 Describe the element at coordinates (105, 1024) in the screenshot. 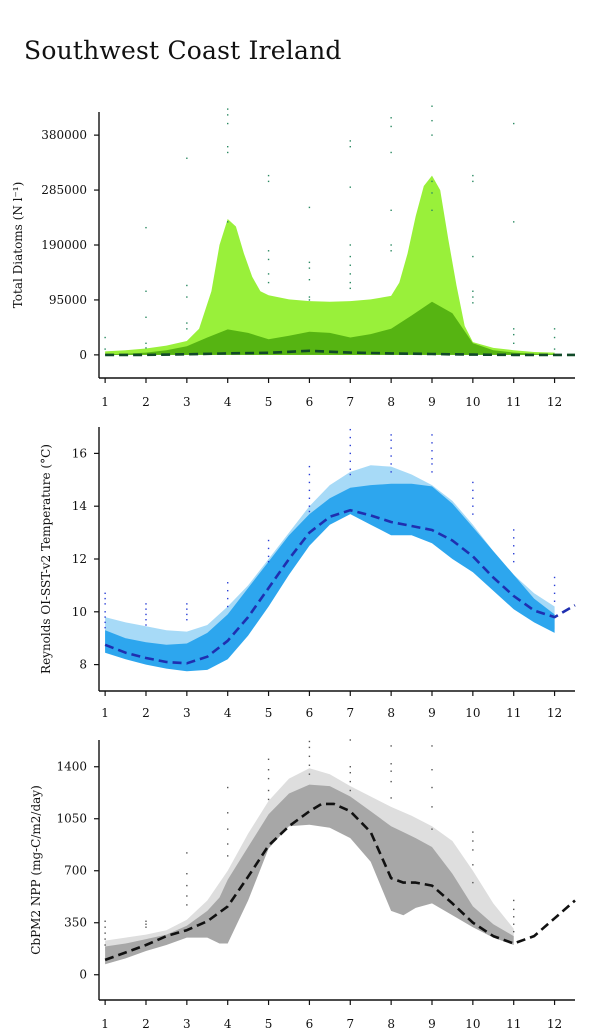

I see `npp-x-tick-label: 1` at that location.